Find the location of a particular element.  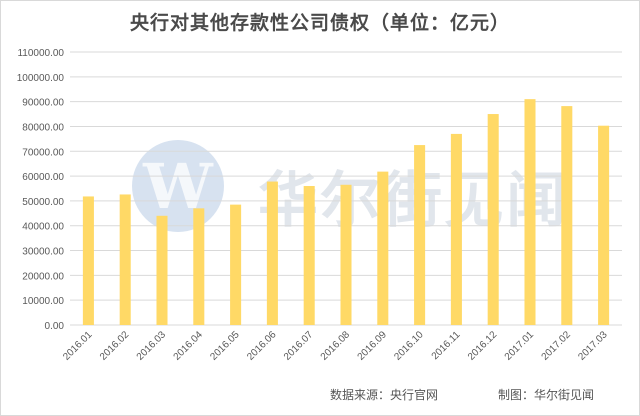

bar-2016.01 is located at coordinates (88, 260).